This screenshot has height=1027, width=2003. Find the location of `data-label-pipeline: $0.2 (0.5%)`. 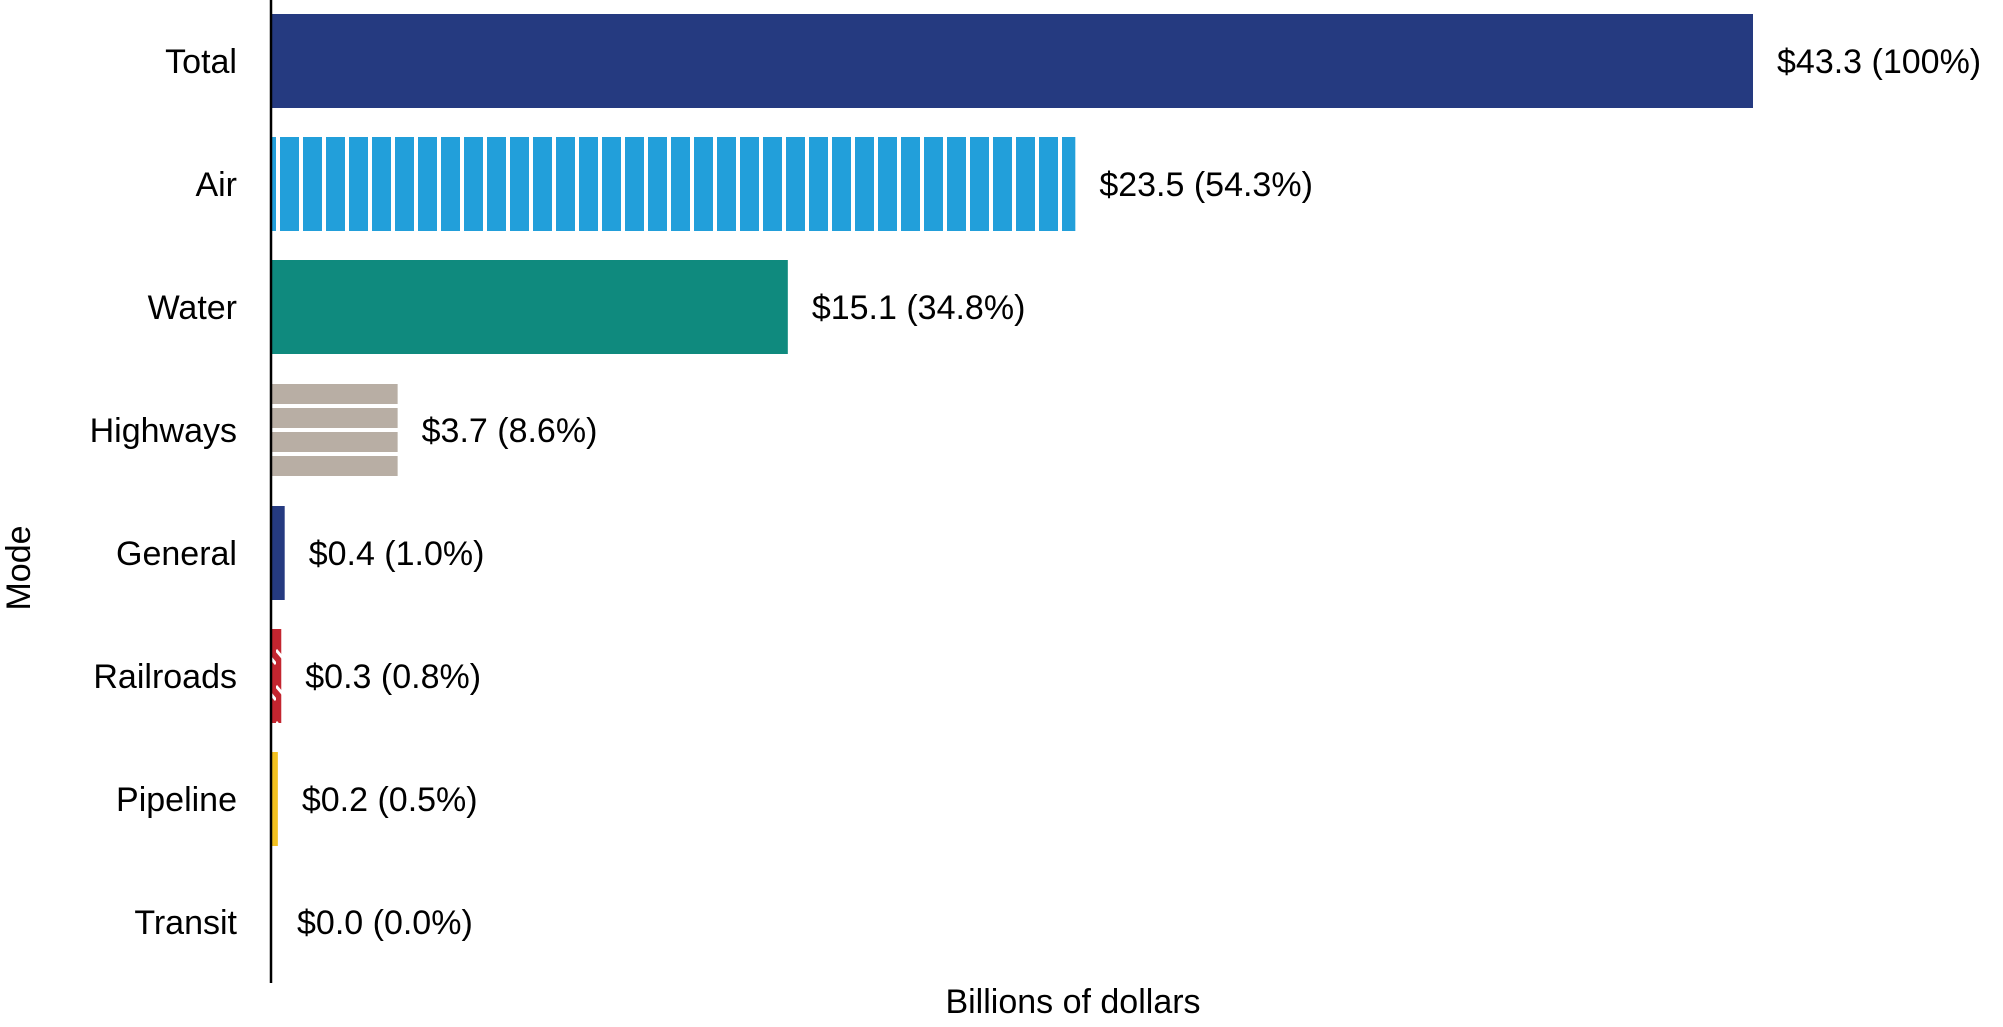

data-label-pipeline: $0.2 (0.5%) is located at coordinates (390, 800).